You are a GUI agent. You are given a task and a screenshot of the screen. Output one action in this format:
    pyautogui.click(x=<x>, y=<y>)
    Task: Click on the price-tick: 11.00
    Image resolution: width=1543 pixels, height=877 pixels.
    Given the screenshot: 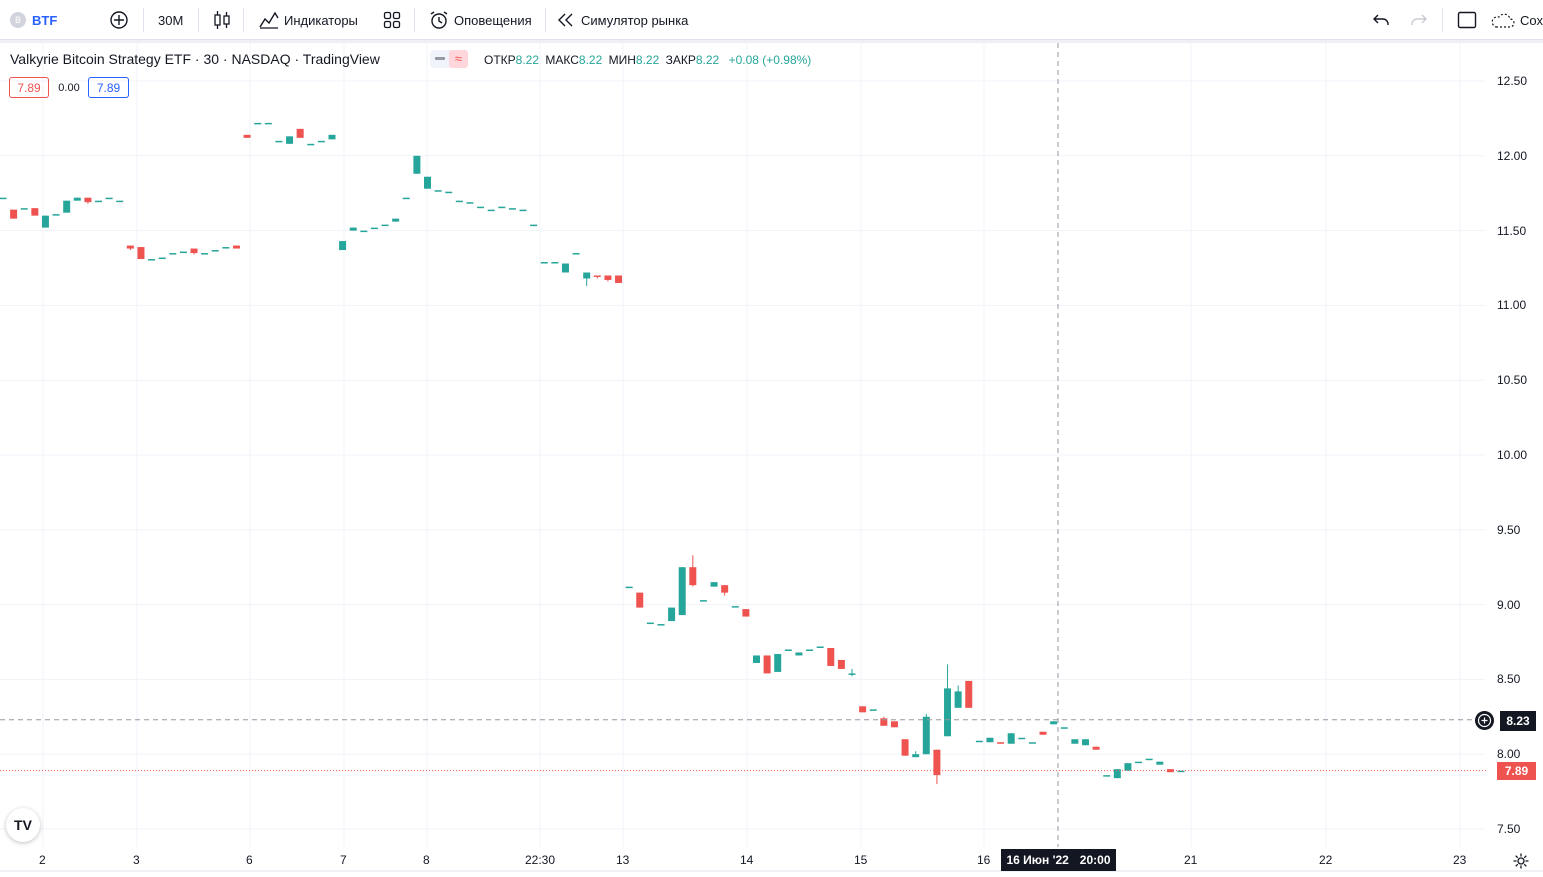 What is the action you would take?
    pyautogui.click(x=1512, y=305)
    